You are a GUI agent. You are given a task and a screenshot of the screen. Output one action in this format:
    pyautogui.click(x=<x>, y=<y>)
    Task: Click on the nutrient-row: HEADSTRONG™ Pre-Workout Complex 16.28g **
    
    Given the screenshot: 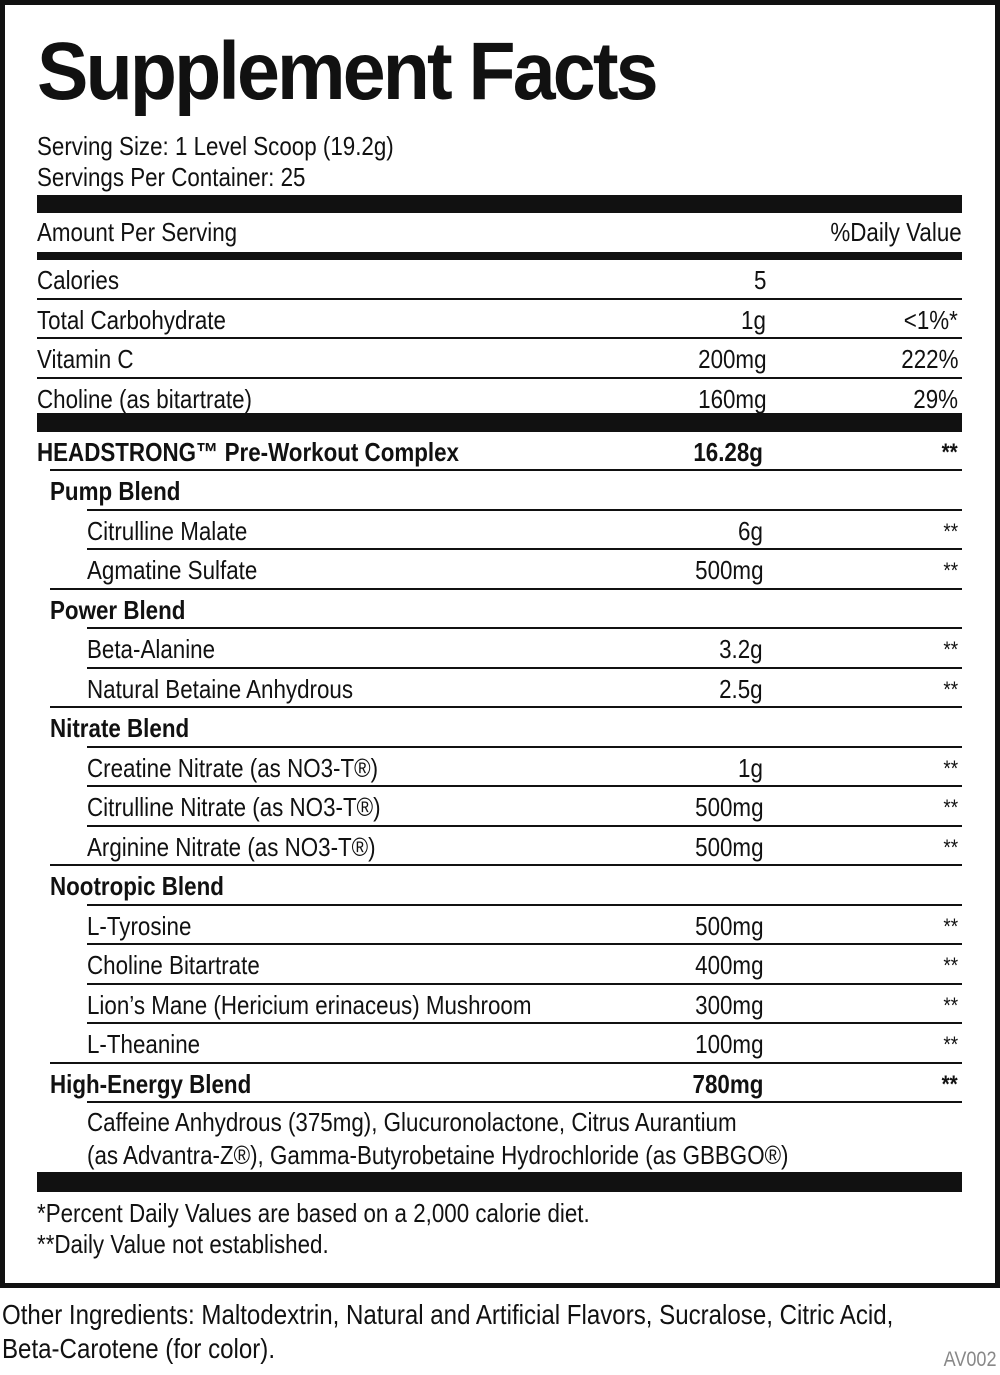 What is the action you would take?
    pyautogui.click(x=499, y=452)
    